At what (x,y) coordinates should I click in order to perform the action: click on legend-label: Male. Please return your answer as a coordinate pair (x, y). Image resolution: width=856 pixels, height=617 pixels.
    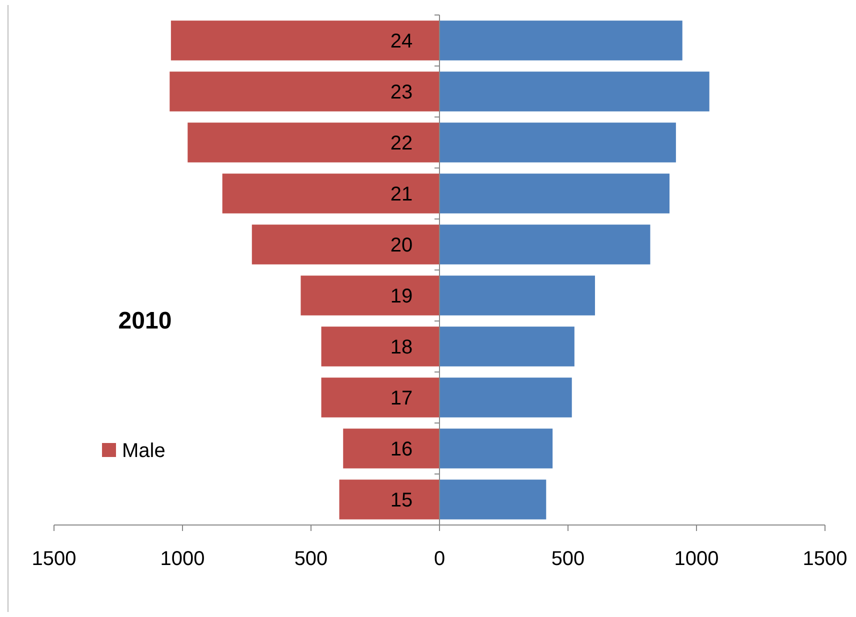
    Looking at the image, I should click on (144, 451).